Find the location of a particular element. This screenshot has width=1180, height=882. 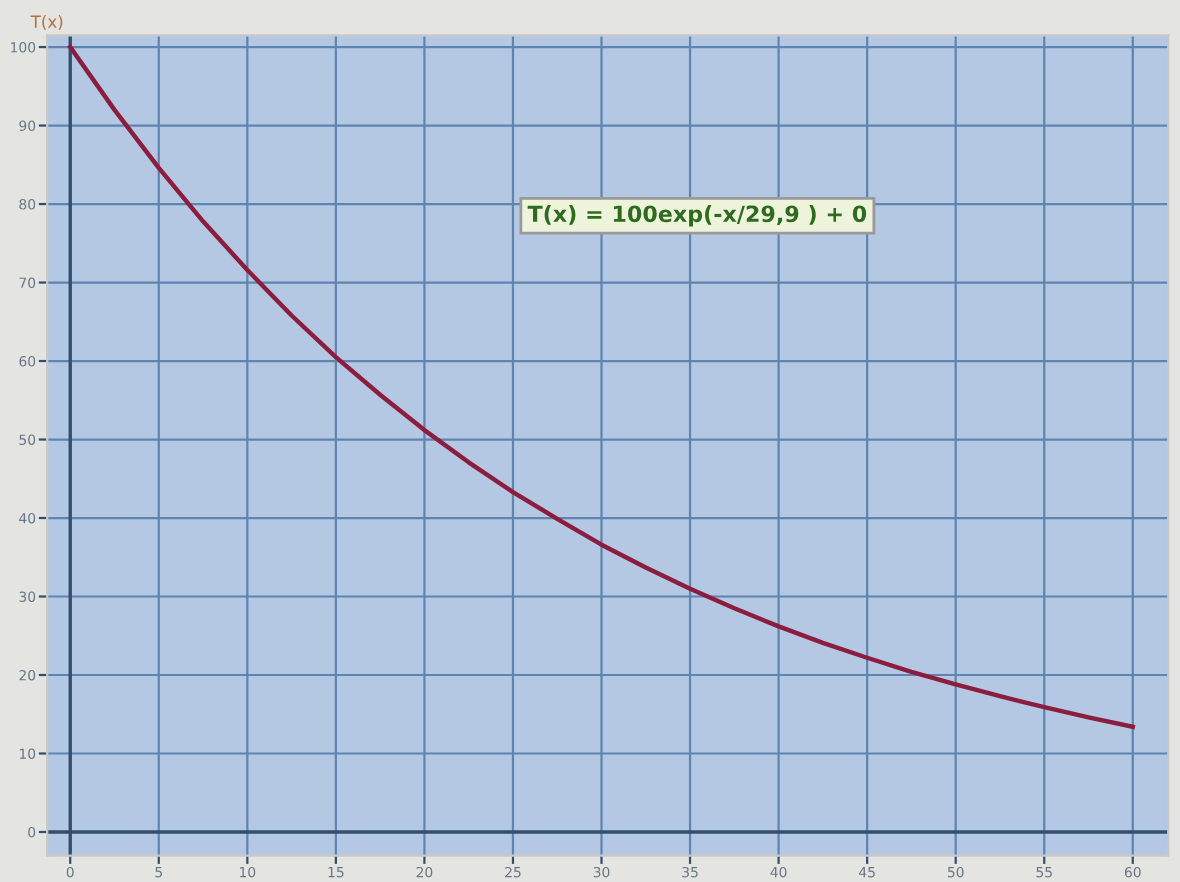

y-axis-title: T(x) is located at coordinates (46, 22).